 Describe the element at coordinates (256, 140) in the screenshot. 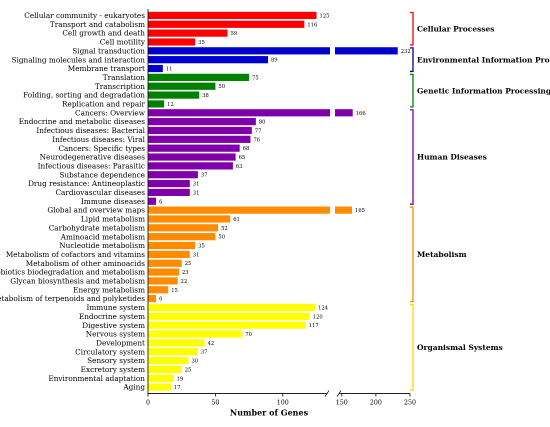

I see `value-label: 76` at that location.